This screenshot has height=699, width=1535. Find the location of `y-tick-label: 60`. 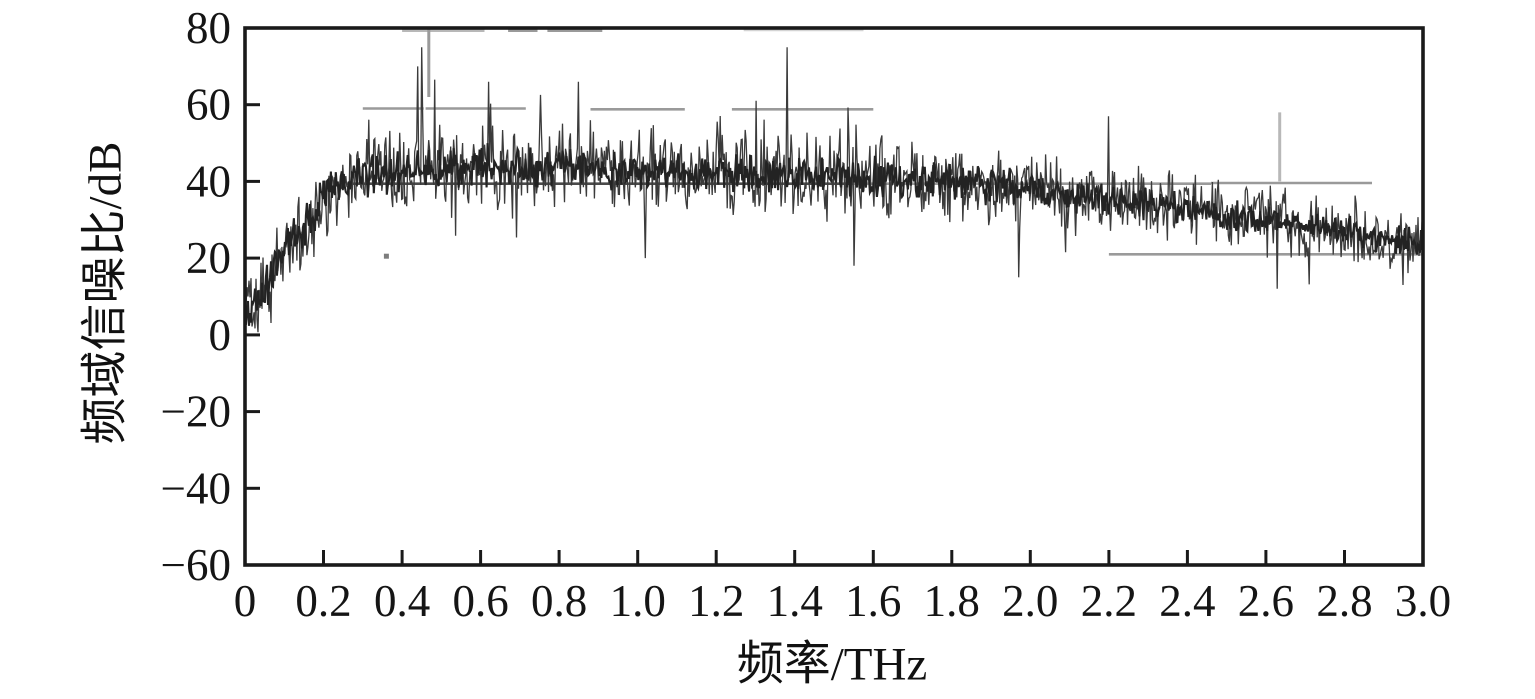

y-tick-label: 60 is located at coordinates (208, 105).